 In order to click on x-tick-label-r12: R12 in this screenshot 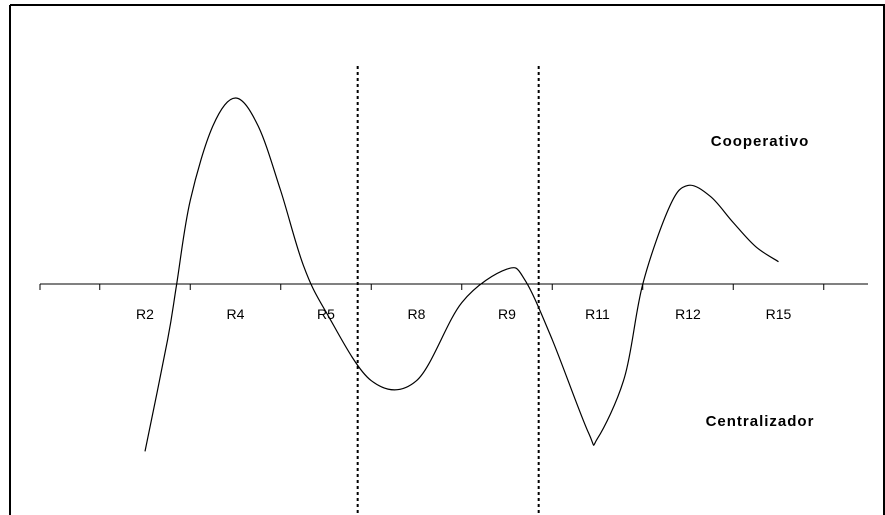, I will do `click(688, 314)`.